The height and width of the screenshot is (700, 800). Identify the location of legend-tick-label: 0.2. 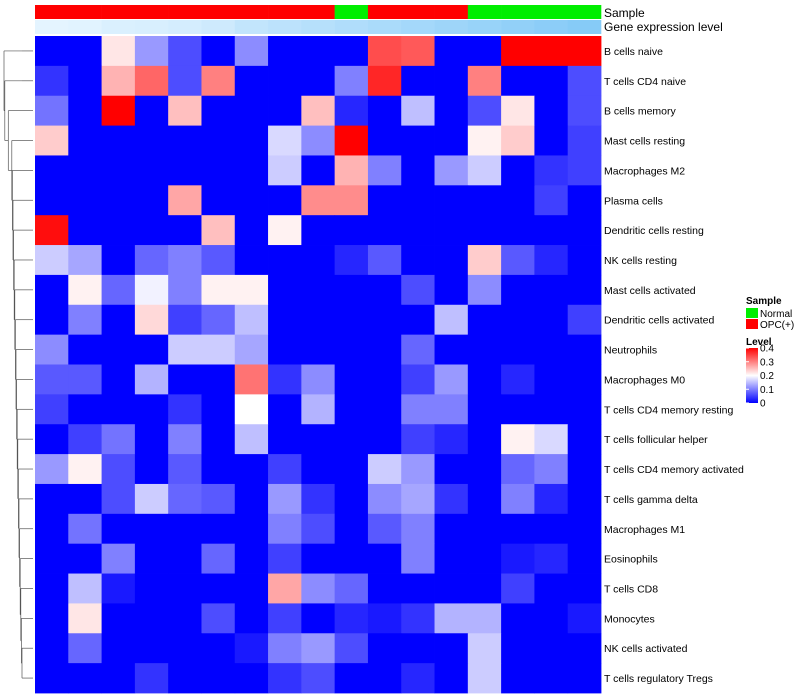
(767, 376).